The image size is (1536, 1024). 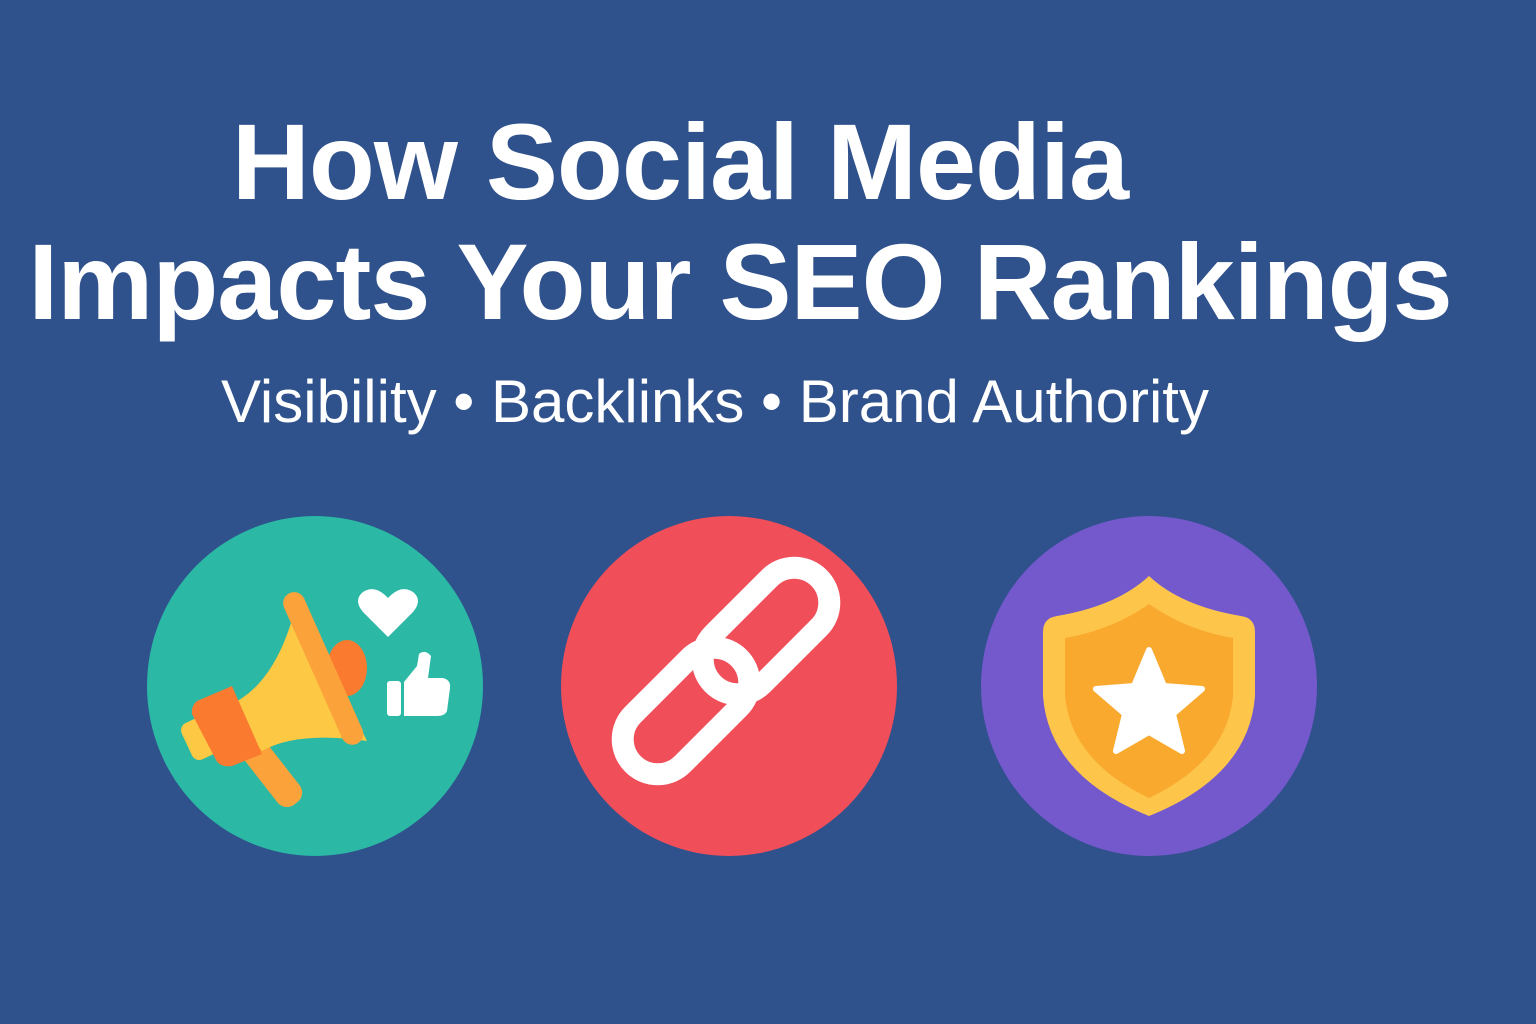 I want to click on visibility-circle, so click(x=315, y=686).